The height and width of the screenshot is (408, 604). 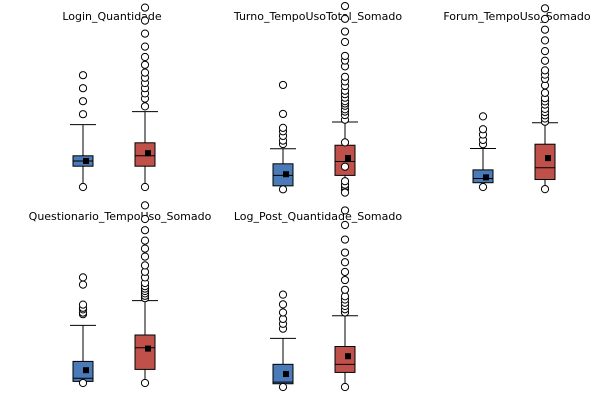 I want to click on panel-title: Forum_TempoUso_Somado, so click(x=517, y=16).